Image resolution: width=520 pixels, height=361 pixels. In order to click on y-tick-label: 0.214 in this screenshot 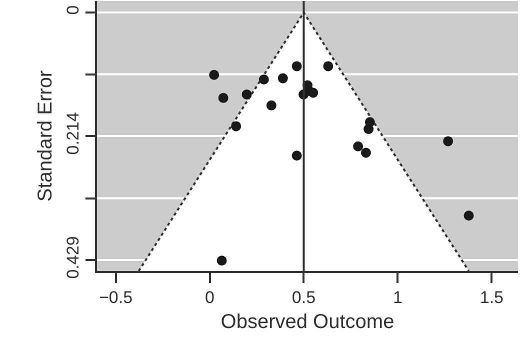, I will do `click(72, 133)`.